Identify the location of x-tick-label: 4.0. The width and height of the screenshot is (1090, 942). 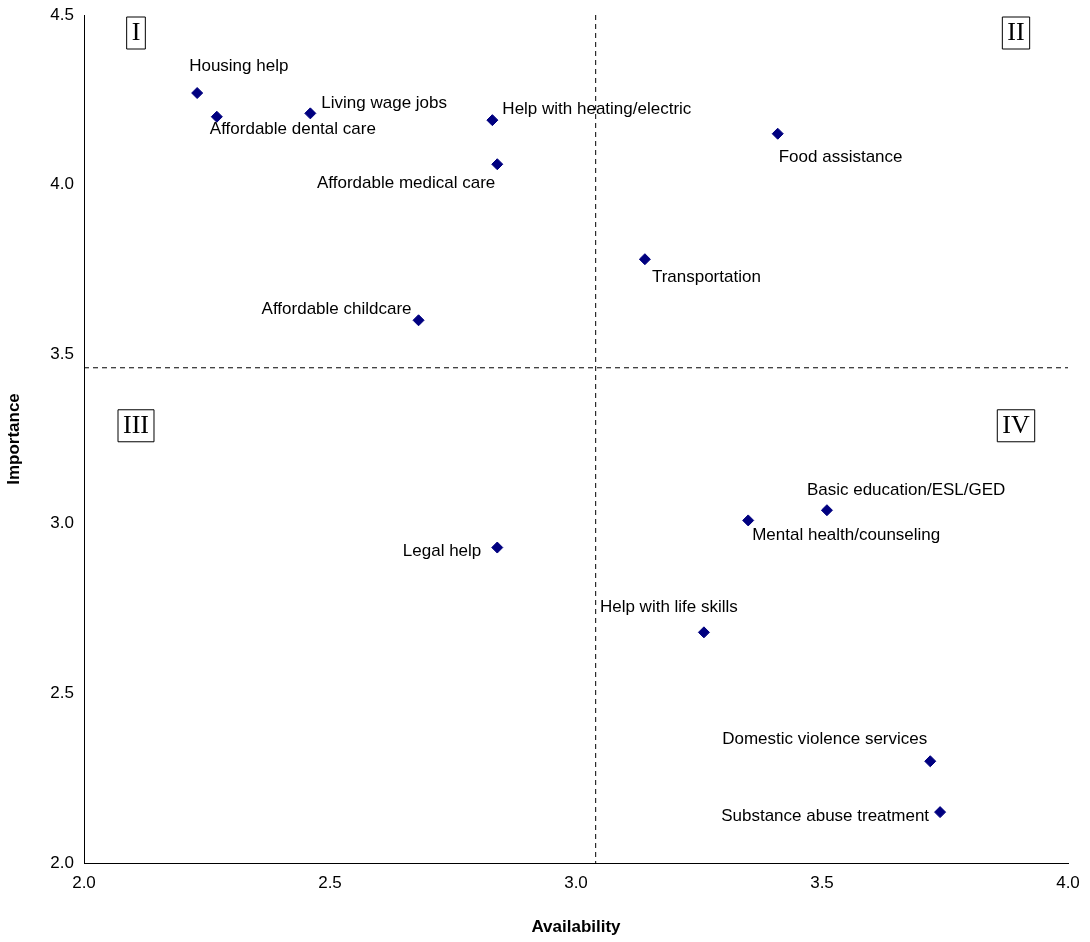
(1068, 882).